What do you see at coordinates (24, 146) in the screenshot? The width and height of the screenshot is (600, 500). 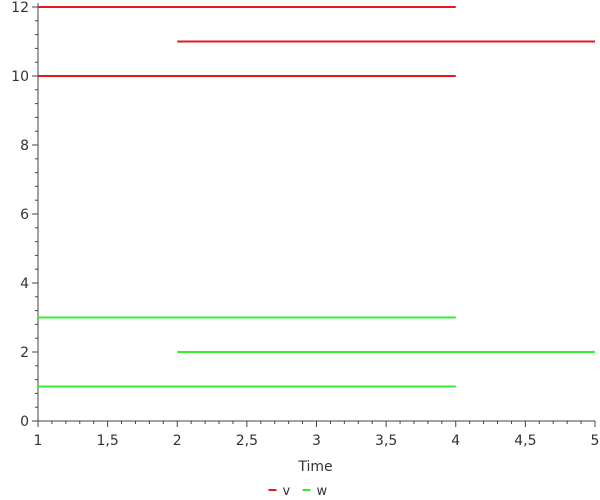 I see `y-tick-label: 8` at bounding box center [24, 146].